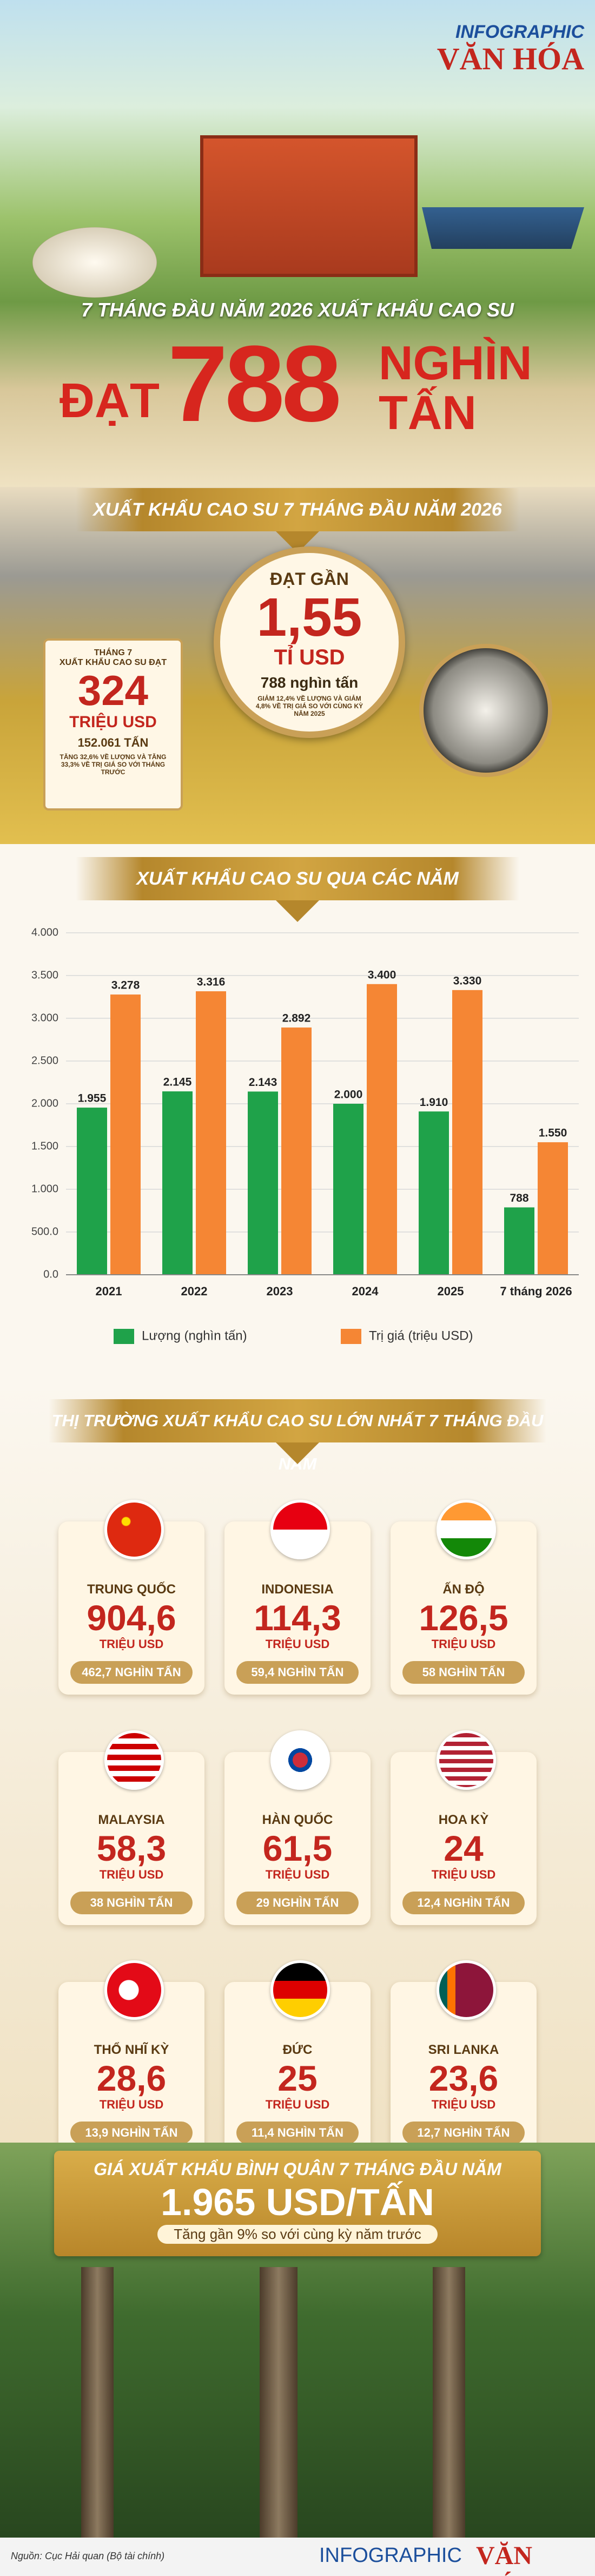  I want to click on headline-unit-bottom: TẤN, so click(428, 412).